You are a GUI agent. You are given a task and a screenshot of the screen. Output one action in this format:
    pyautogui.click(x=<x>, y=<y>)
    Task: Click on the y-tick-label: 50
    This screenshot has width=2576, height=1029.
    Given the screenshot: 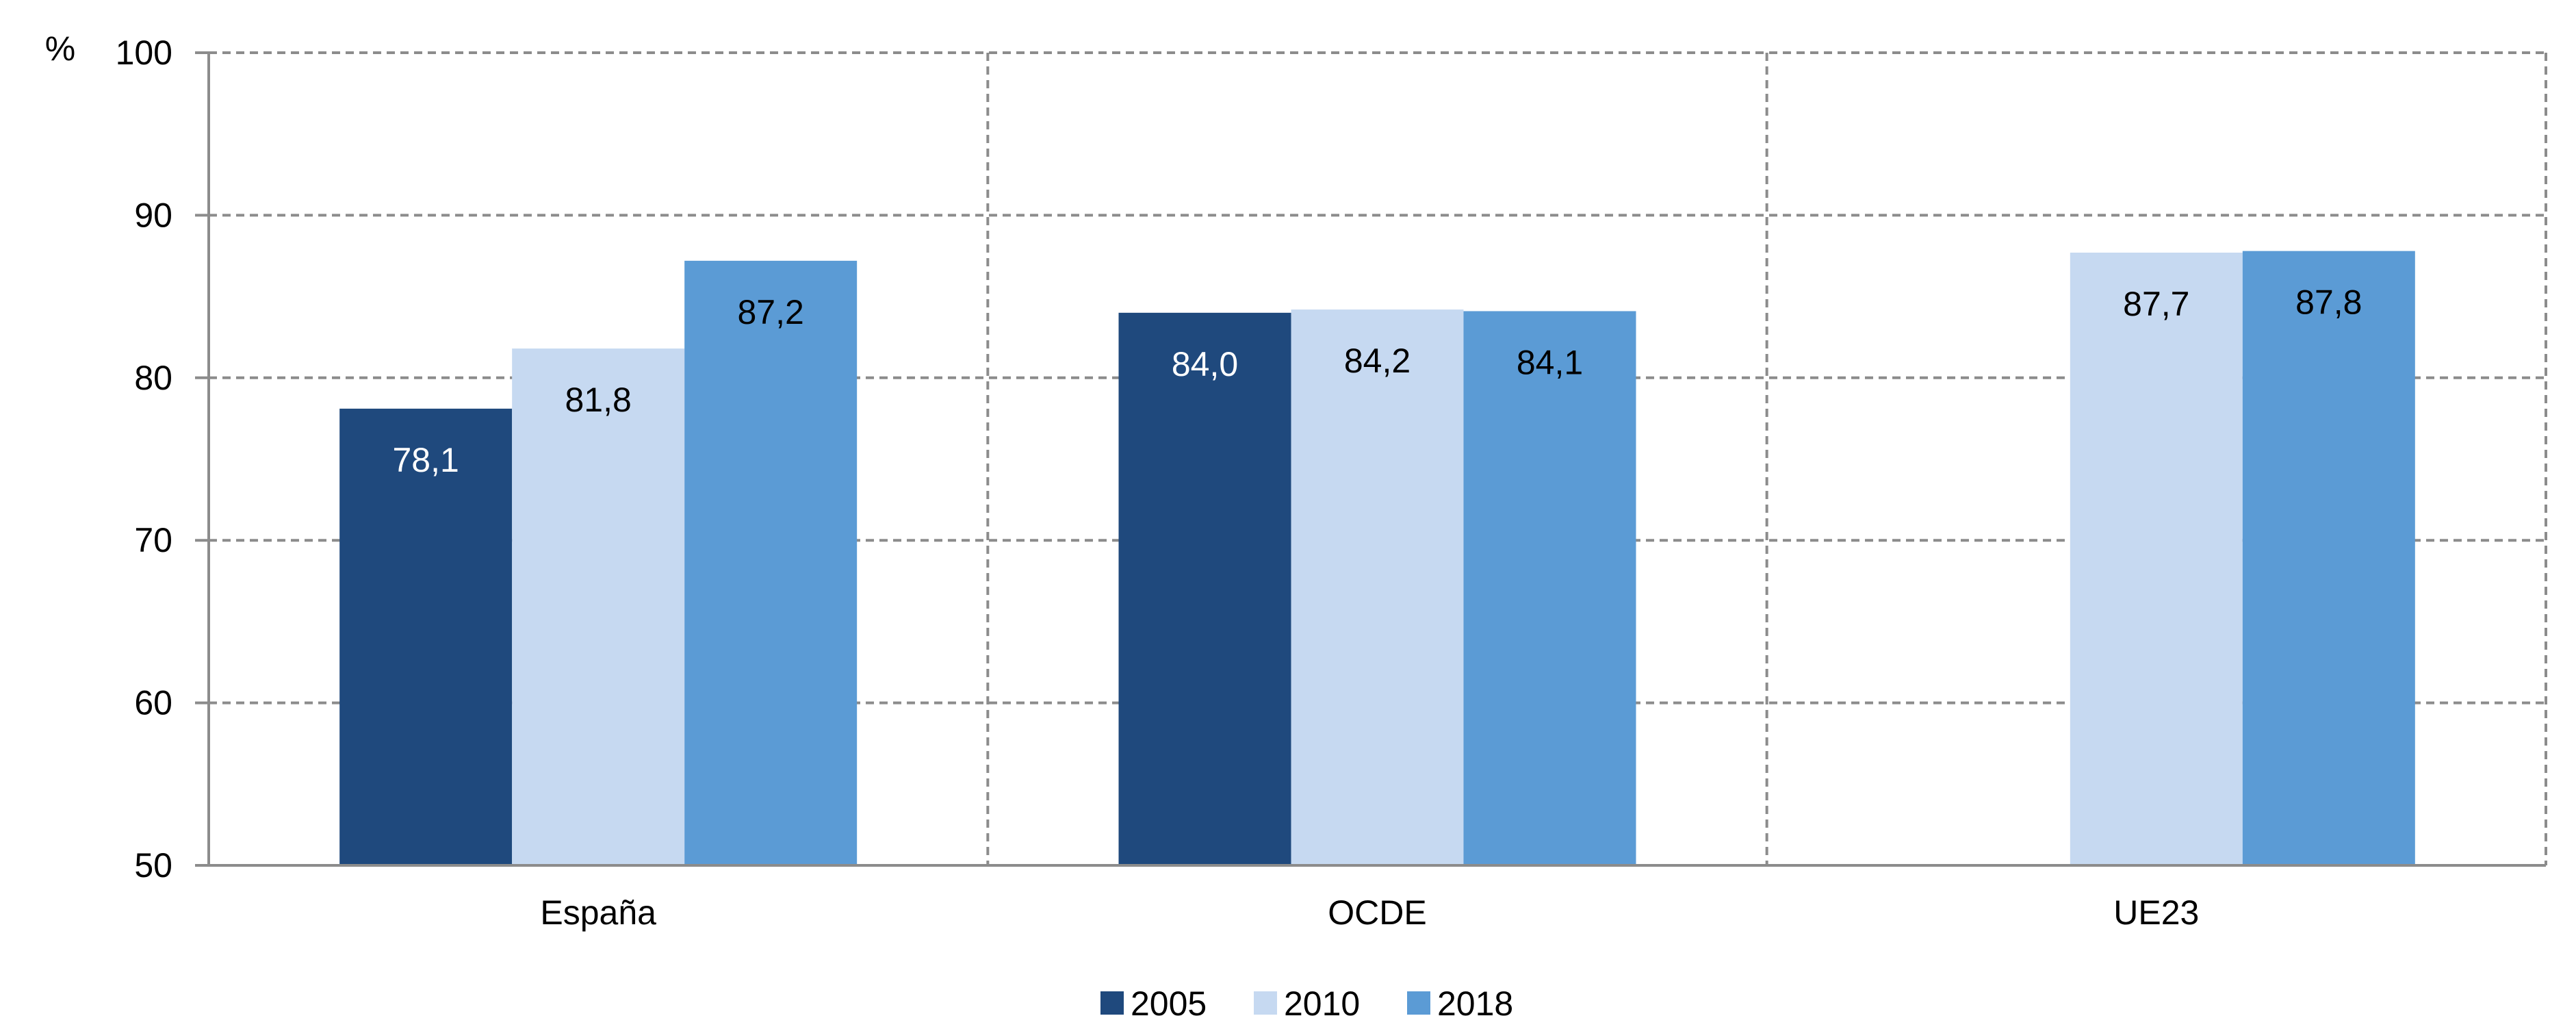 What is the action you would take?
    pyautogui.click(x=153, y=865)
    